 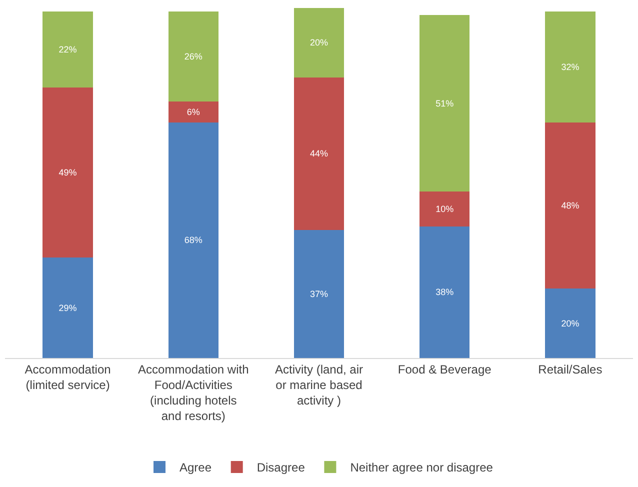 I want to click on x-tick-label: Accommodation with Food/Activities (including hotels and resorts), so click(x=193, y=393).